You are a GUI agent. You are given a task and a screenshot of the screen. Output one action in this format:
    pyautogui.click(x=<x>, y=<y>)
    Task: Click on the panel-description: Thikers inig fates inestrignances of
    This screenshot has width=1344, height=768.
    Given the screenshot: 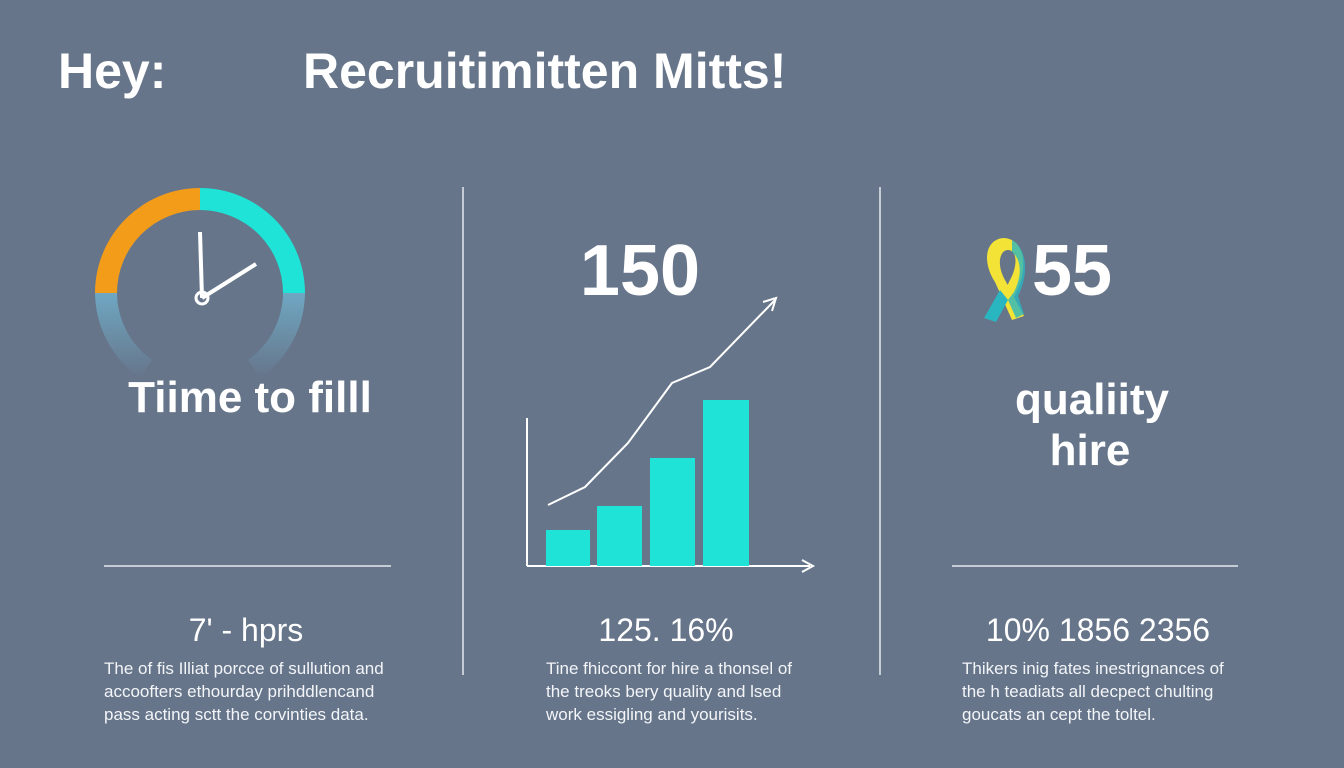 What is the action you would take?
    pyautogui.click(x=1093, y=668)
    